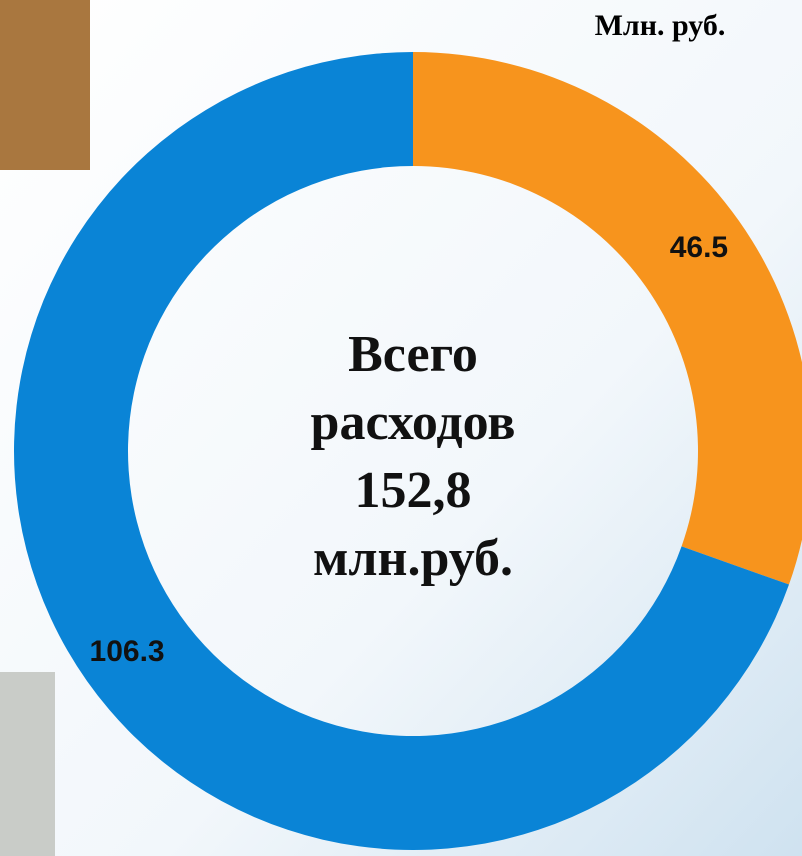 This screenshot has width=802, height=856. I want to click on center-line: Всего, so click(413, 354).